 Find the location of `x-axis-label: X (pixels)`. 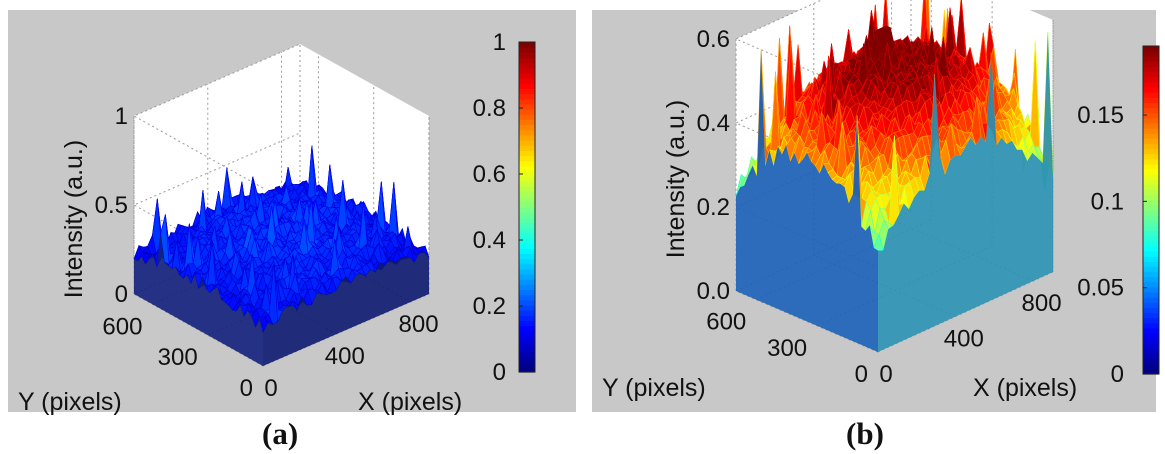

x-axis-label: X (pixels) is located at coordinates (1025, 388).